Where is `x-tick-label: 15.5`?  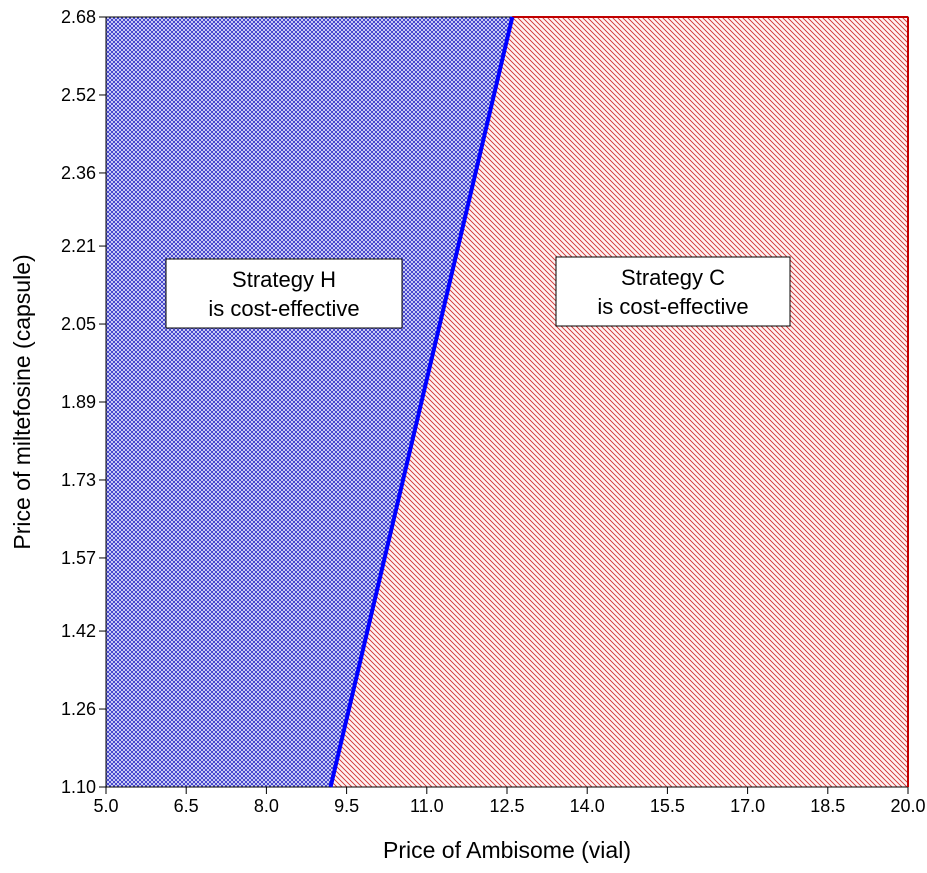 x-tick-label: 15.5 is located at coordinates (667, 806).